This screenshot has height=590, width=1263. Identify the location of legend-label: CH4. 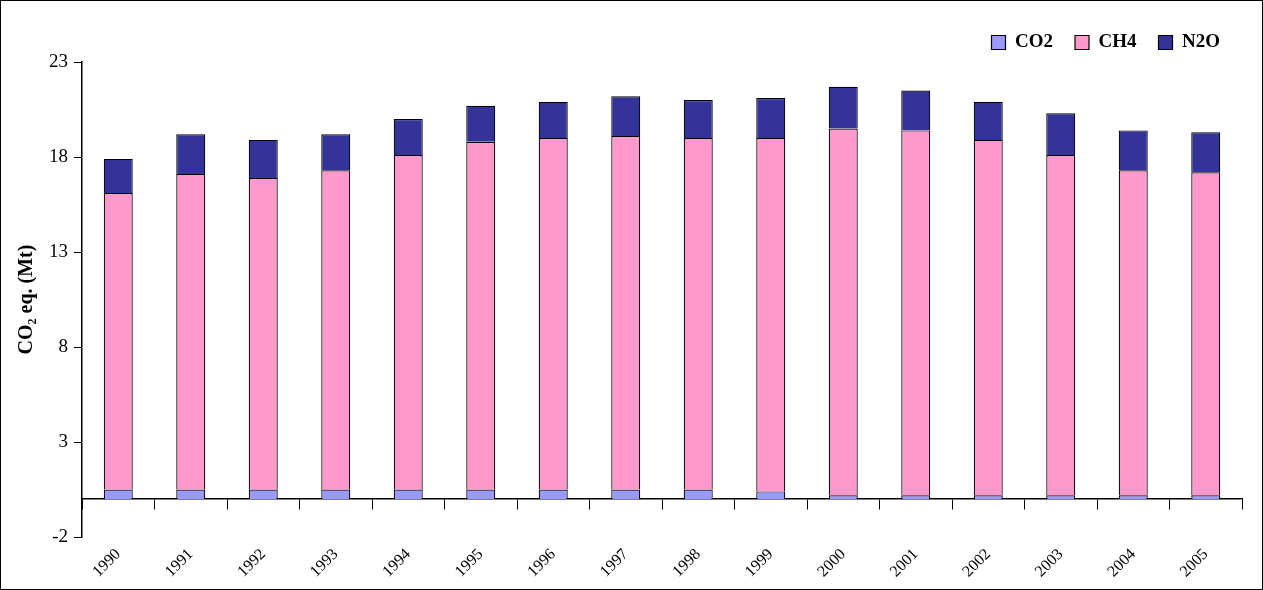
(1117, 41).